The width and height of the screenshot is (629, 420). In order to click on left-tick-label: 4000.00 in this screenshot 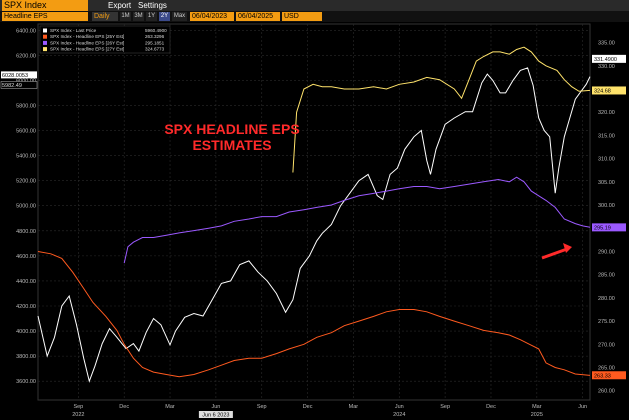, I will do `click(26, 332)`.